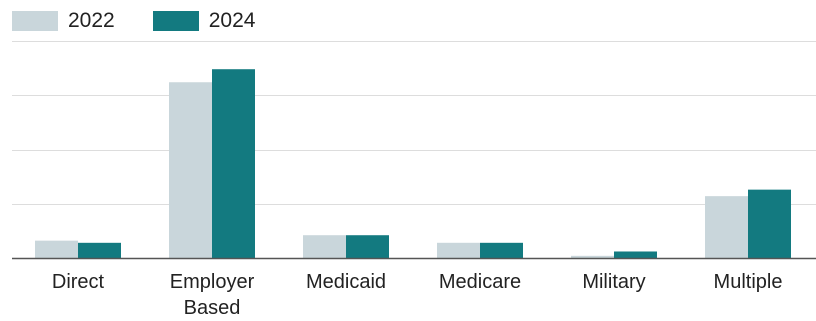 The image size is (816, 321). Describe the element at coordinates (613, 282) in the screenshot. I see `x-tick-label: Military` at that location.